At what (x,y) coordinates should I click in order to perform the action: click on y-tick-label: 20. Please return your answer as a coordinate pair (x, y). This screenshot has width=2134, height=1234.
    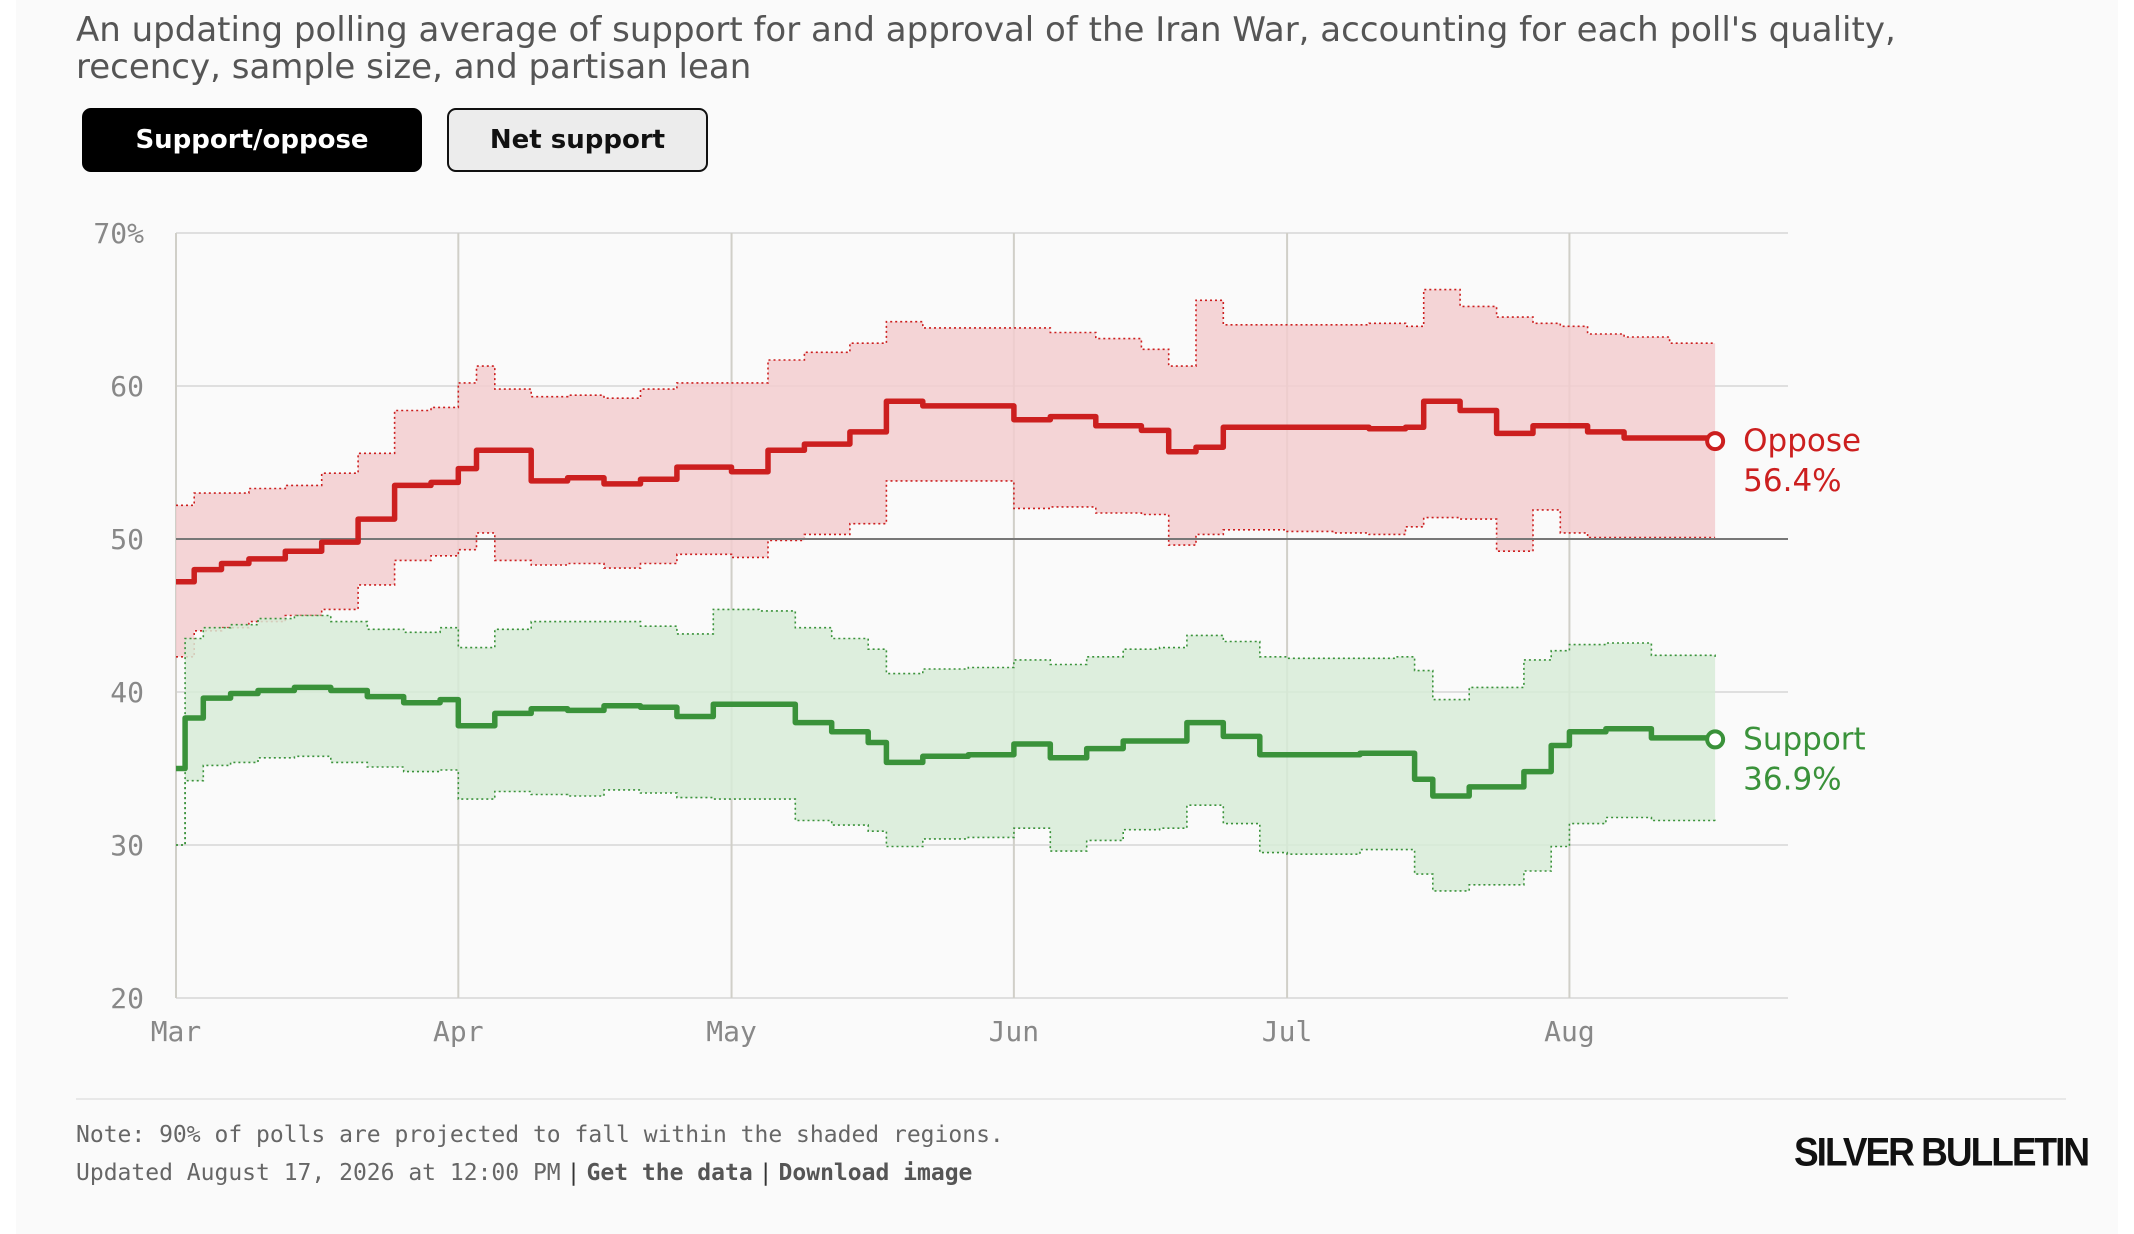
    Looking at the image, I should click on (127, 998).